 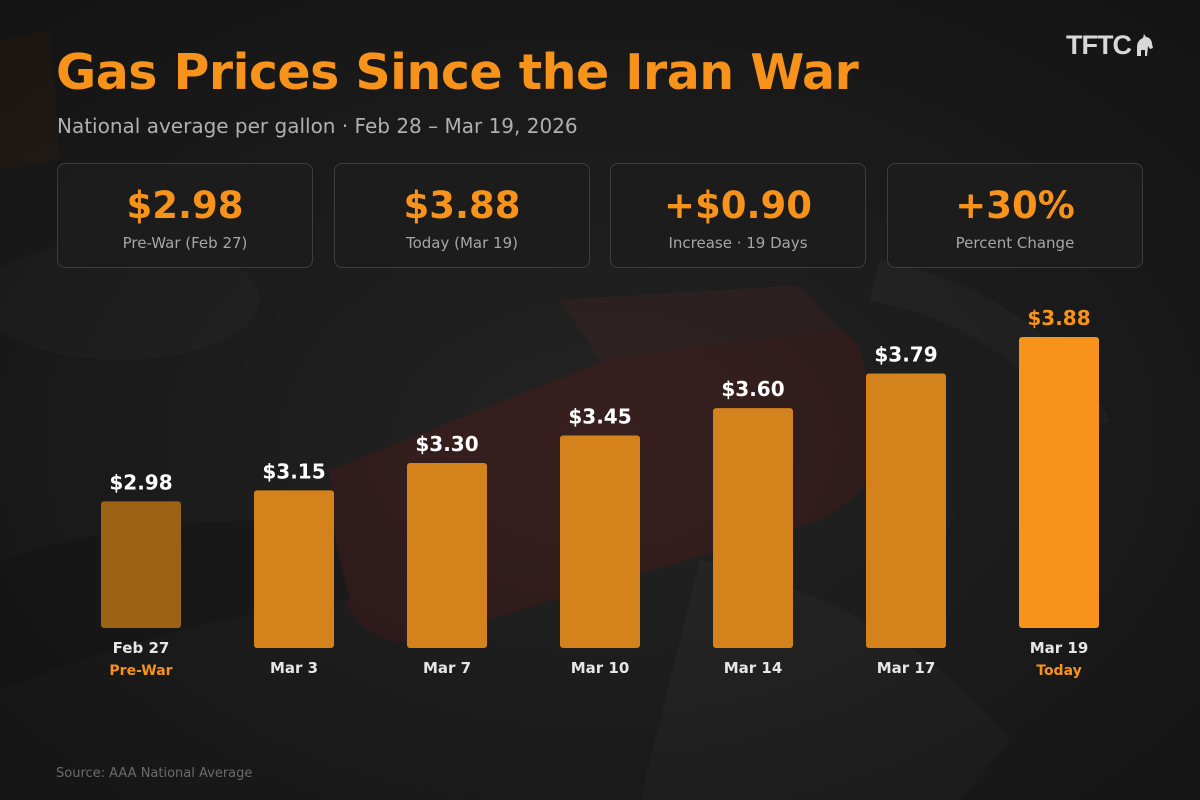 I want to click on bar-value-label: $3.79, so click(x=905, y=354).